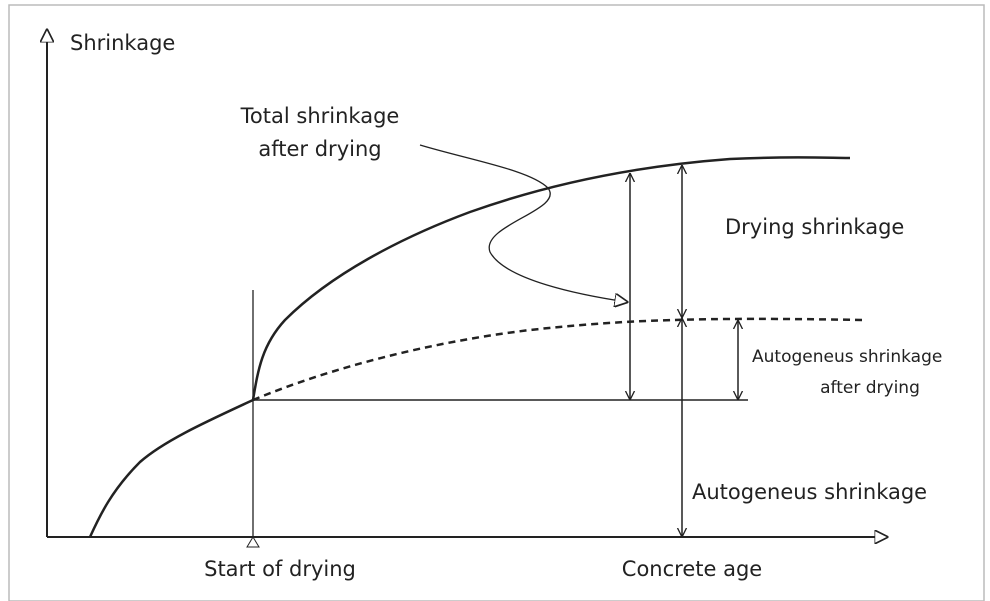 The image size is (990, 601). What do you see at coordinates (692, 569) in the screenshot?
I see `x-axis-label: Concrete age` at bounding box center [692, 569].